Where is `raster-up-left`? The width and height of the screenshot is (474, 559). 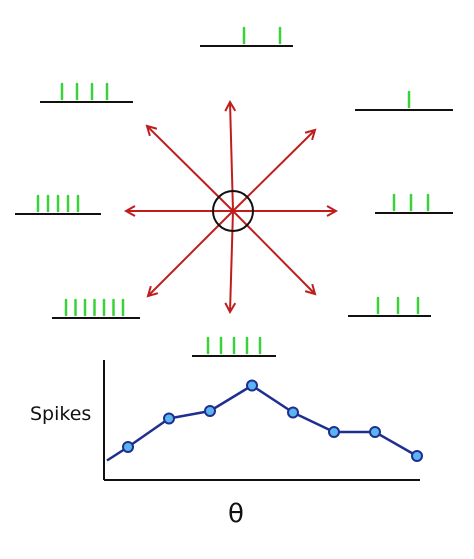
raster-up-left is located at coordinates (86, 92).